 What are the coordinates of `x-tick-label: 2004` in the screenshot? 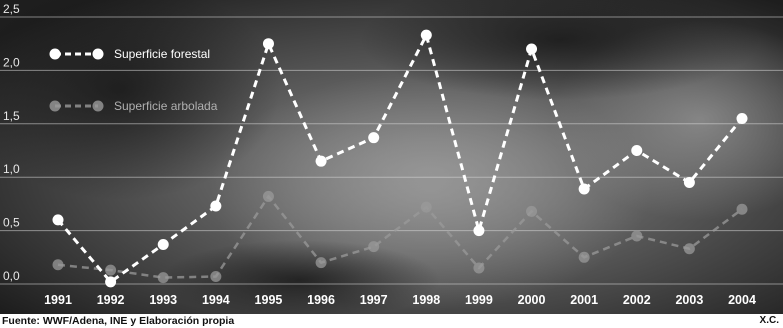 It's located at (742, 300).